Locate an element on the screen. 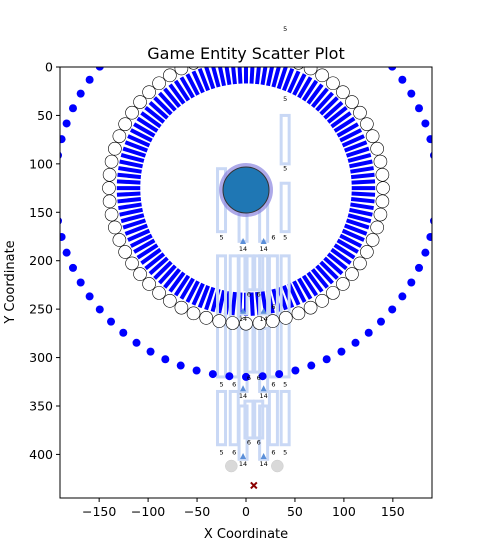 The image size is (480, 560). x-tick-label: 50 is located at coordinates (295, 511).